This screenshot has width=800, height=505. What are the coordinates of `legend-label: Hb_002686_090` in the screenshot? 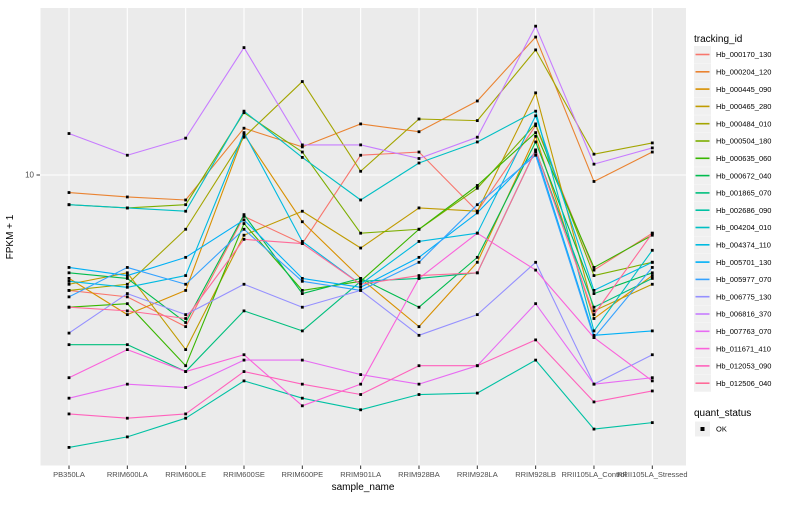 It's located at (743, 210).